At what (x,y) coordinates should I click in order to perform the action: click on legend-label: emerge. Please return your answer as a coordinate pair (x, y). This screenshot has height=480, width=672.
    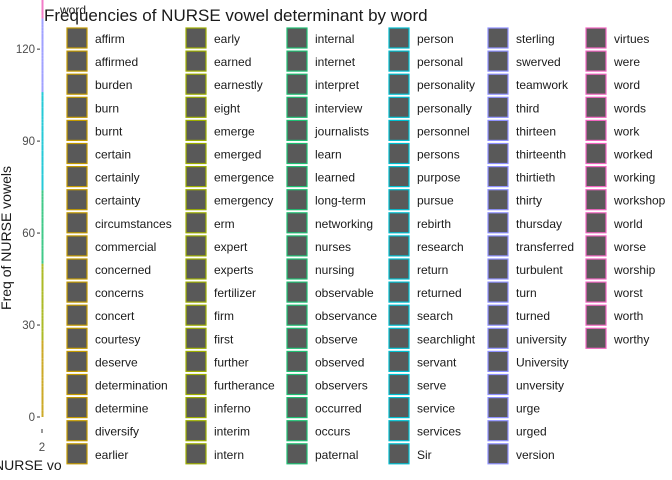
    Looking at the image, I should click on (234, 131).